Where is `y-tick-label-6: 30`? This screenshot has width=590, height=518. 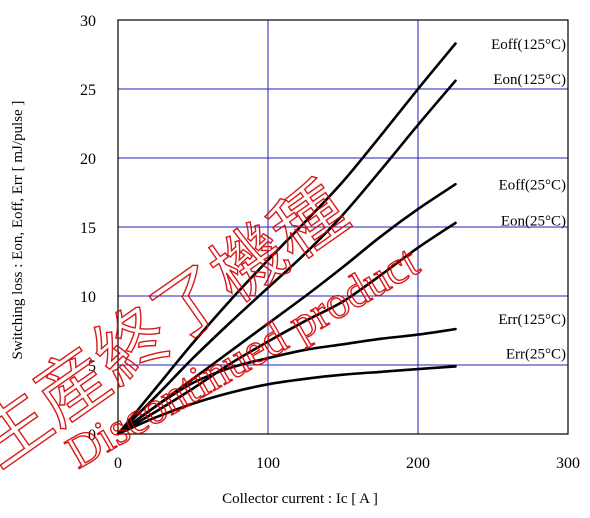
y-tick-label-6: 30 is located at coordinates (88, 21).